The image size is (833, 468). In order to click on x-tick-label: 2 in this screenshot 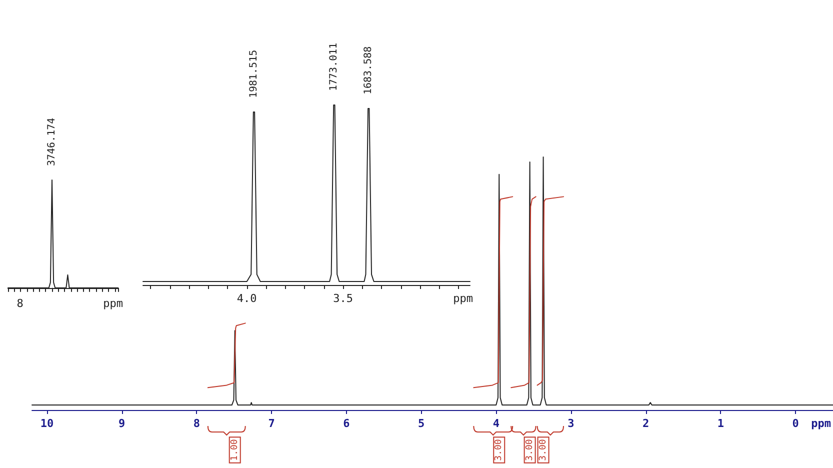, I will do `click(646, 423)`.